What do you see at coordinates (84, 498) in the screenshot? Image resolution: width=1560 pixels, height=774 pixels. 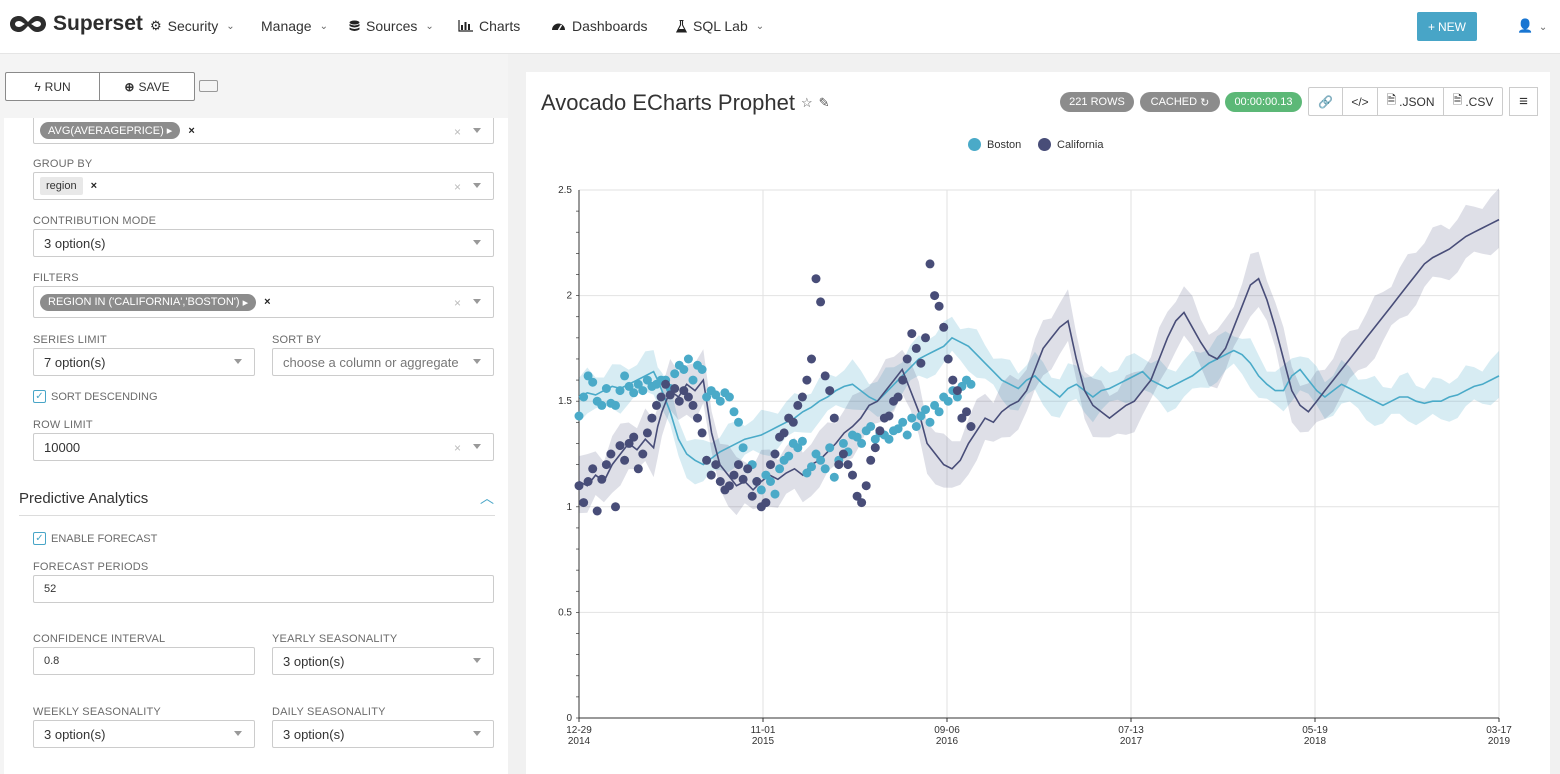 I see `predictive-analytics-title: Predictive Analytics` at bounding box center [84, 498].